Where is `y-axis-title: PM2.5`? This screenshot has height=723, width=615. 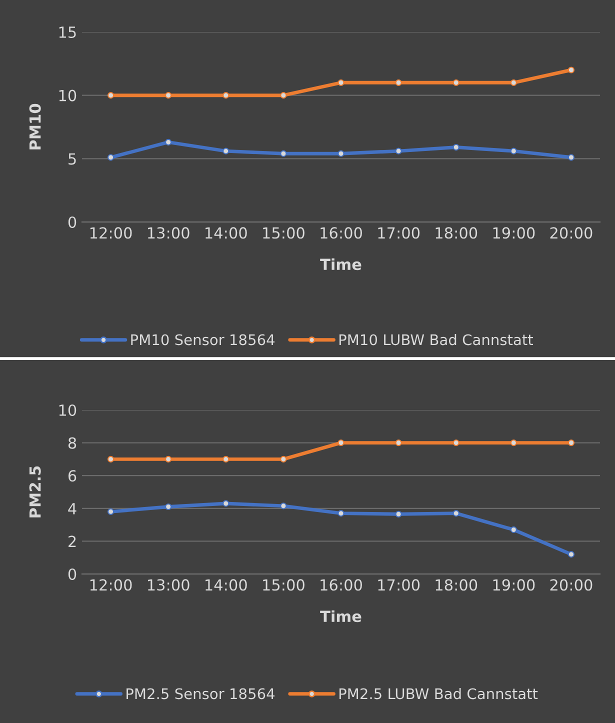 y-axis-title: PM2.5 is located at coordinates (35, 492).